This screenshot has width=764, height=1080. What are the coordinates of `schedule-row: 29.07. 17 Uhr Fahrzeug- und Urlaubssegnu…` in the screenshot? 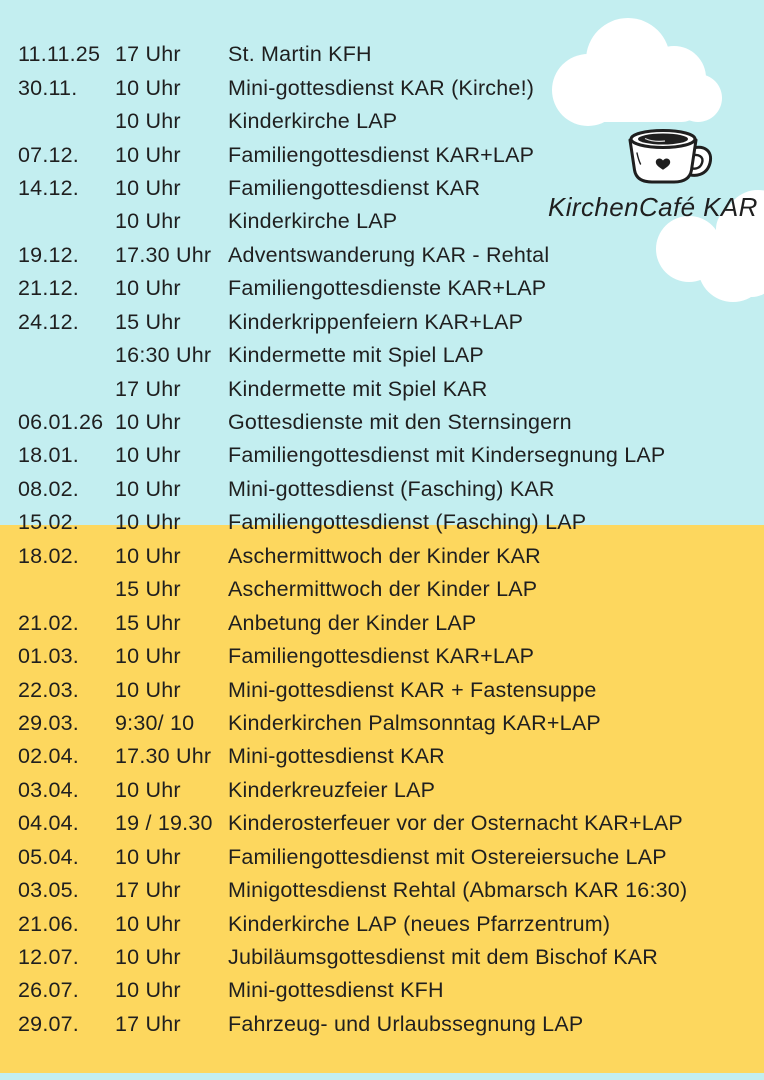 It's located at (382, 1024).